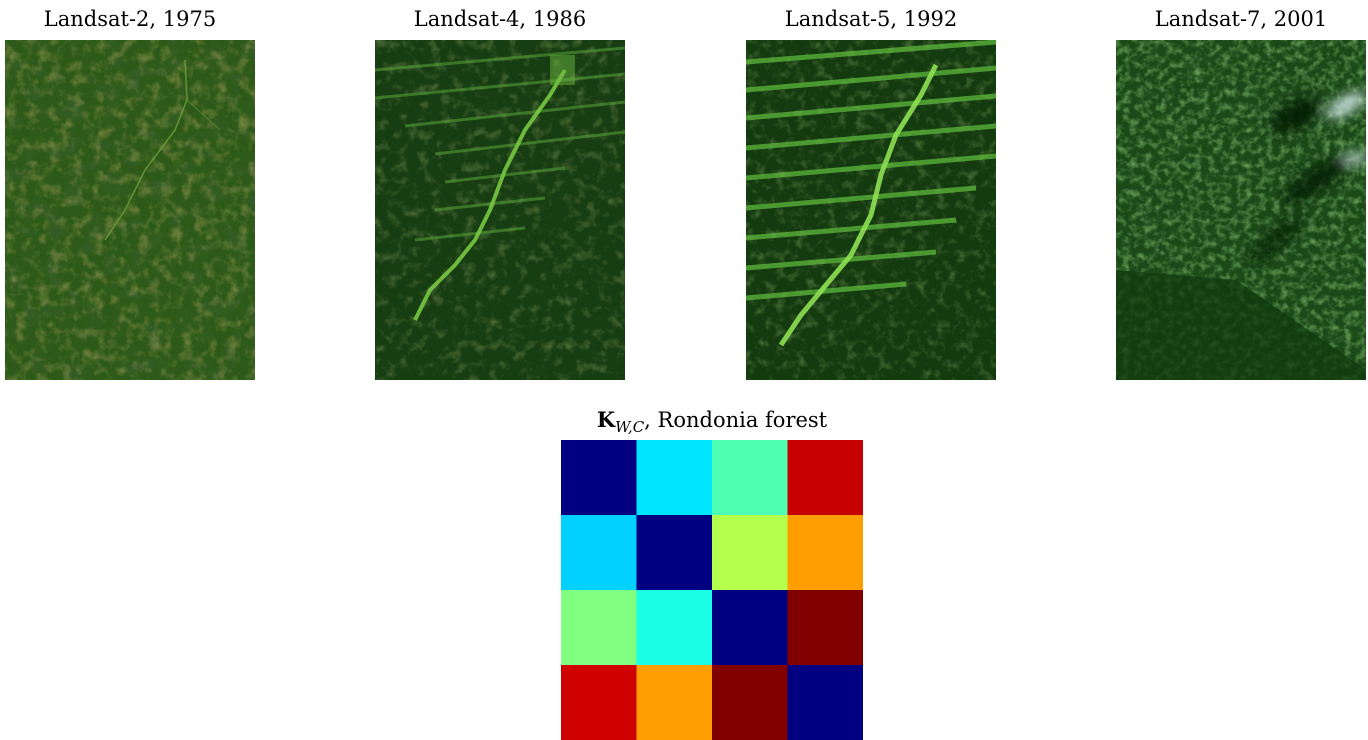  What do you see at coordinates (825, 553) in the screenshot?
I see `heatmap-cell-r1-c3` at bounding box center [825, 553].